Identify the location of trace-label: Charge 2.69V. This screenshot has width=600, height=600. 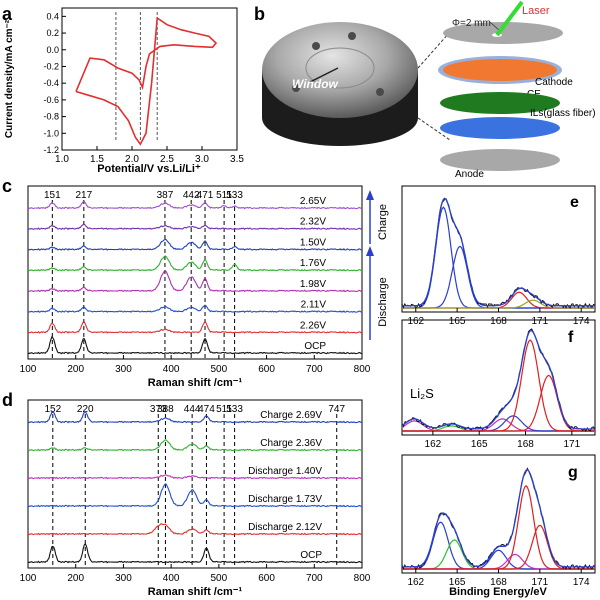
(291, 415).